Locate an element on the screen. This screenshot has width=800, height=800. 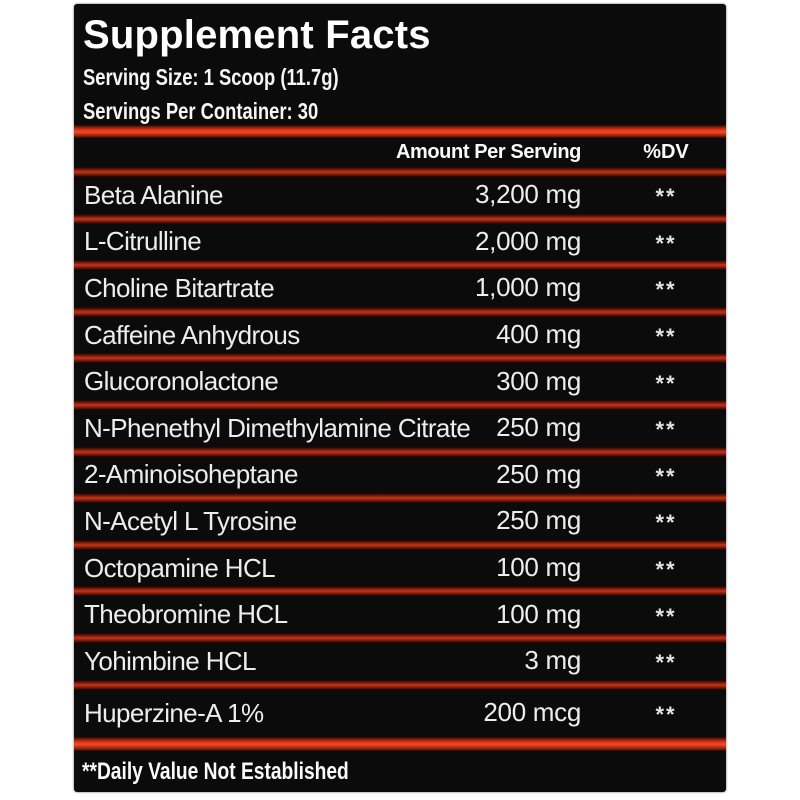
ingredient-name: Caffeine Anhydrous is located at coordinates (192, 334).